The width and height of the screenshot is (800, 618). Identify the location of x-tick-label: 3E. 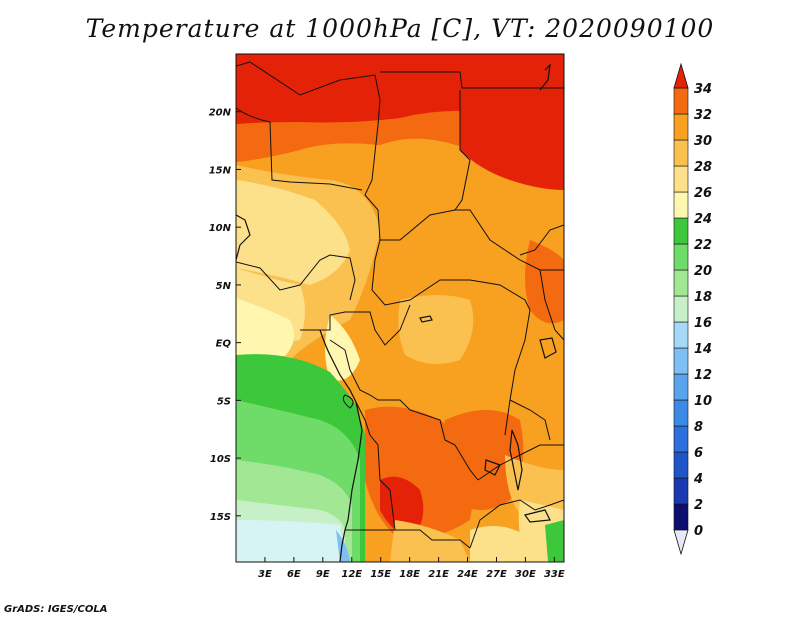
(265, 574).